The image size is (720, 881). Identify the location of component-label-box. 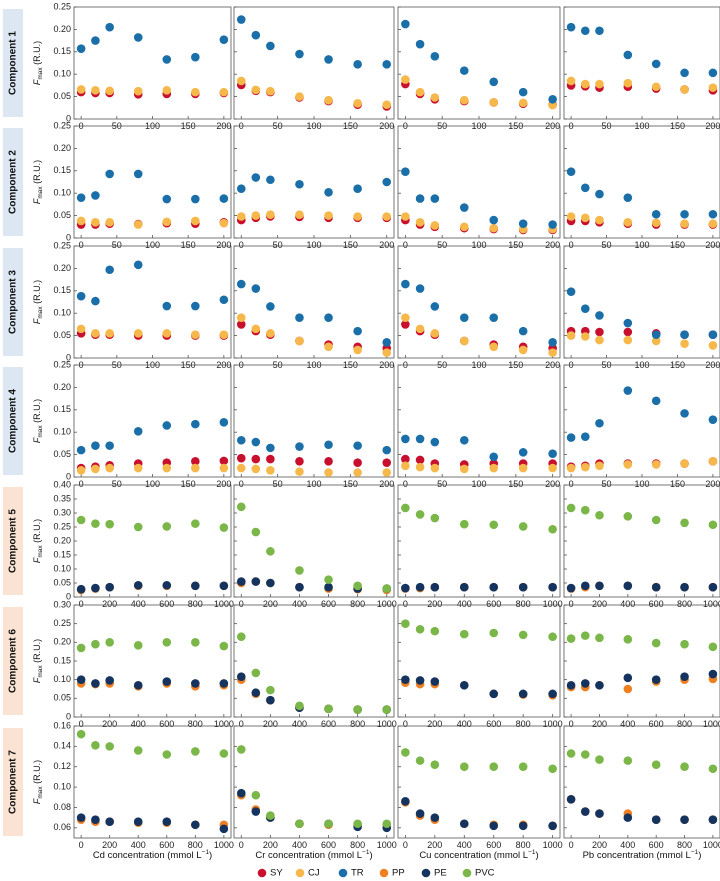
(13, 421).